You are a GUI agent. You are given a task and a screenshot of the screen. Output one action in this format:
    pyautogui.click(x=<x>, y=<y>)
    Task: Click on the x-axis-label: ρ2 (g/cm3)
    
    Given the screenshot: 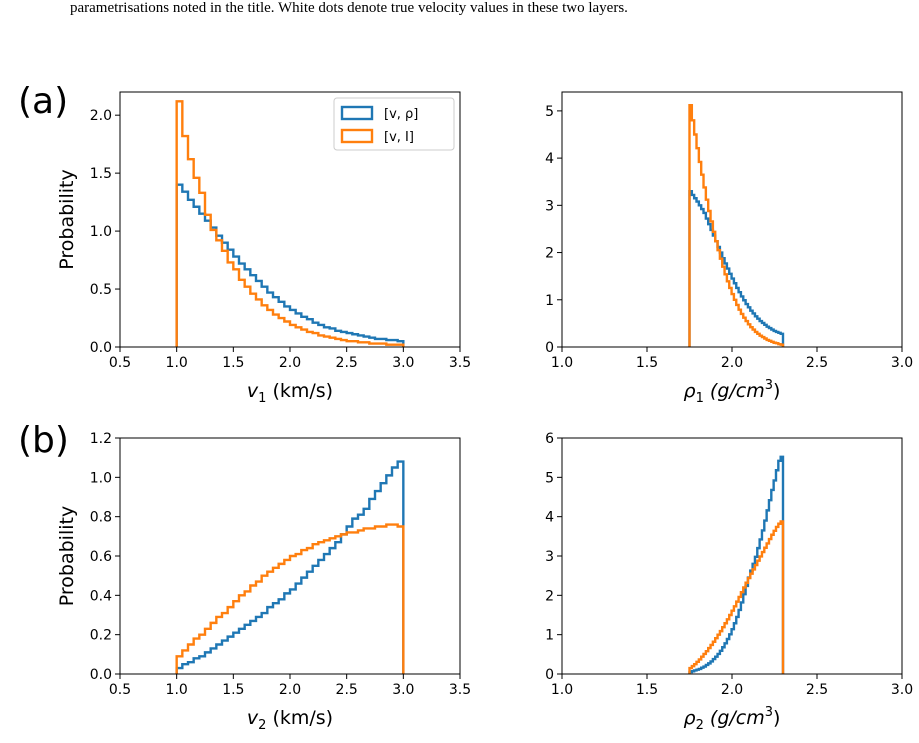 What is the action you would take?
    pyautogui.click(x=732, y=719)
    